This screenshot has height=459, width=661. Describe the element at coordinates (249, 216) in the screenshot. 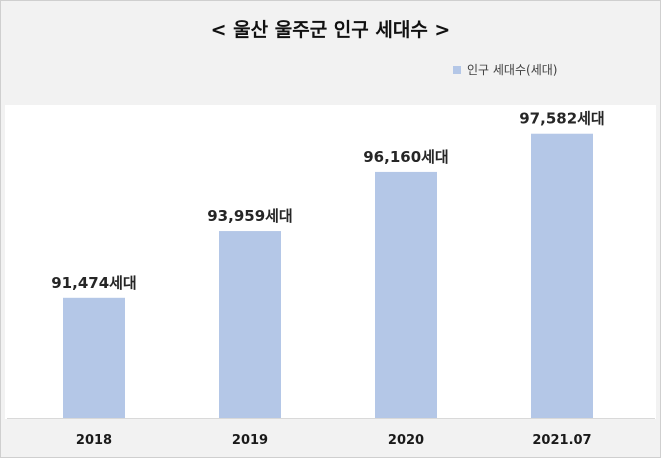

I see `data-label-2019: 93,959세대` at that location.